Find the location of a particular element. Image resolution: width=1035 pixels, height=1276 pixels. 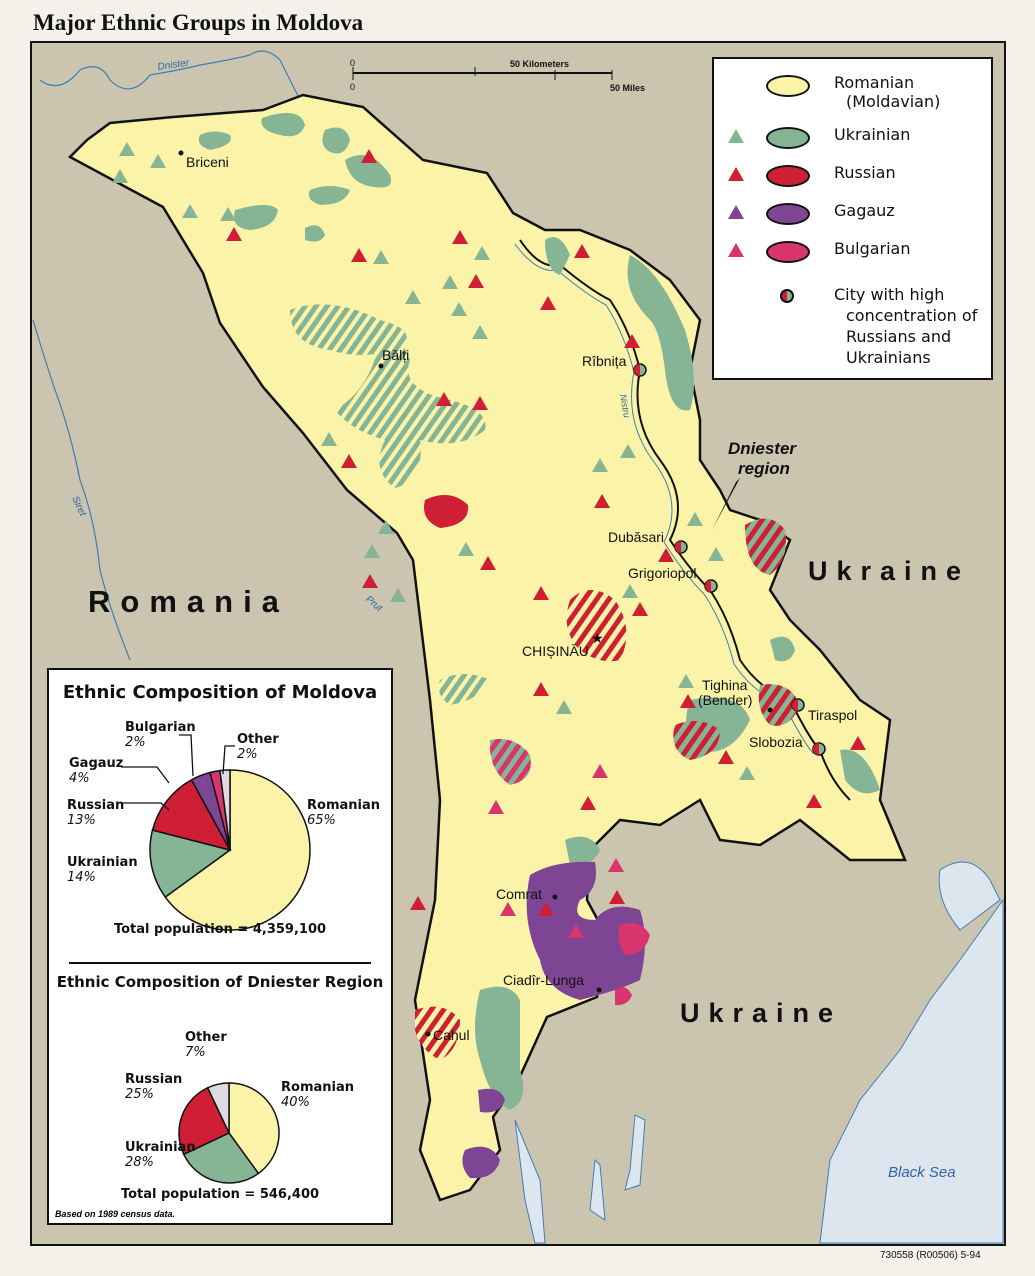

russian-hatch-area is located at coordinates (437, 1033).